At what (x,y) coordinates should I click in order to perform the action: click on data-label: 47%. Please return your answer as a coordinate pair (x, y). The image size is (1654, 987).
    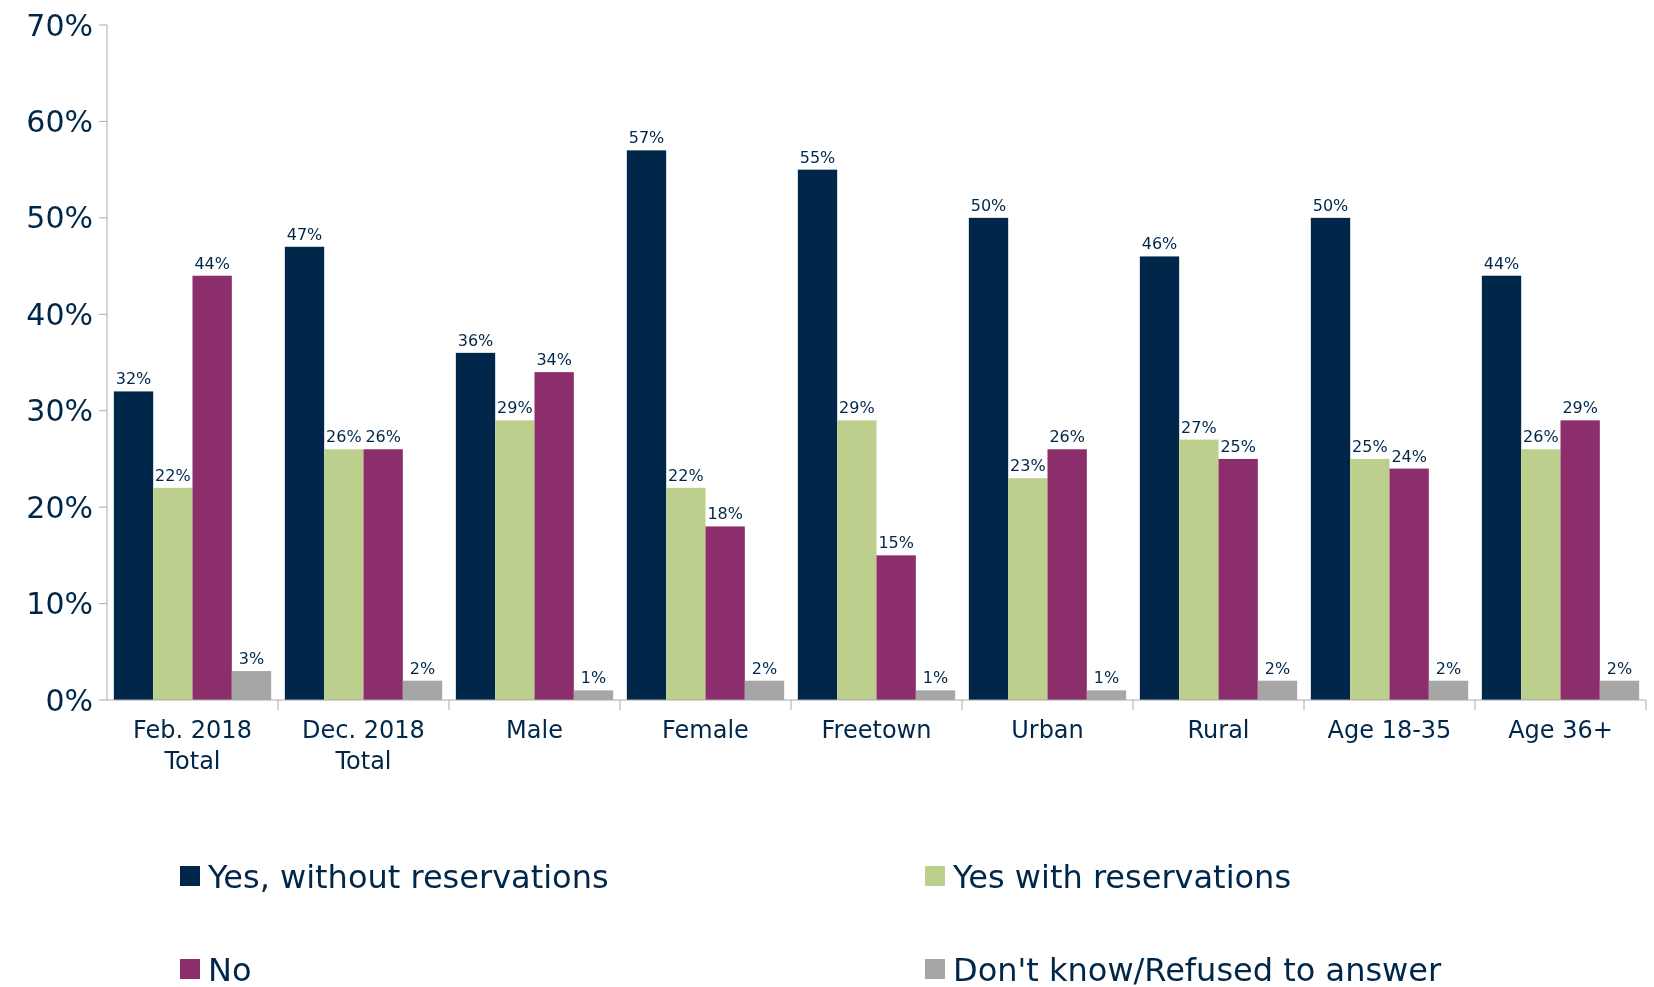
    Looking at the image, I should click on (304, 234).